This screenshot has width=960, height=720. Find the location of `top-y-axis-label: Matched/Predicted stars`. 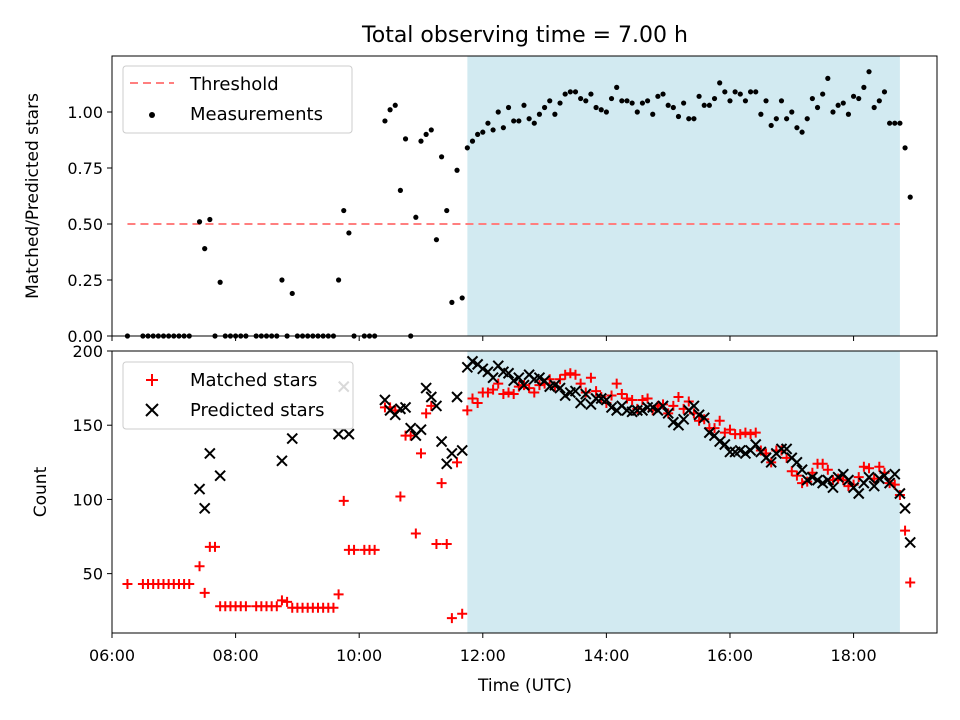

top-y-axis-label: Matched/Predicted stars is located at coordinates (33, 196).